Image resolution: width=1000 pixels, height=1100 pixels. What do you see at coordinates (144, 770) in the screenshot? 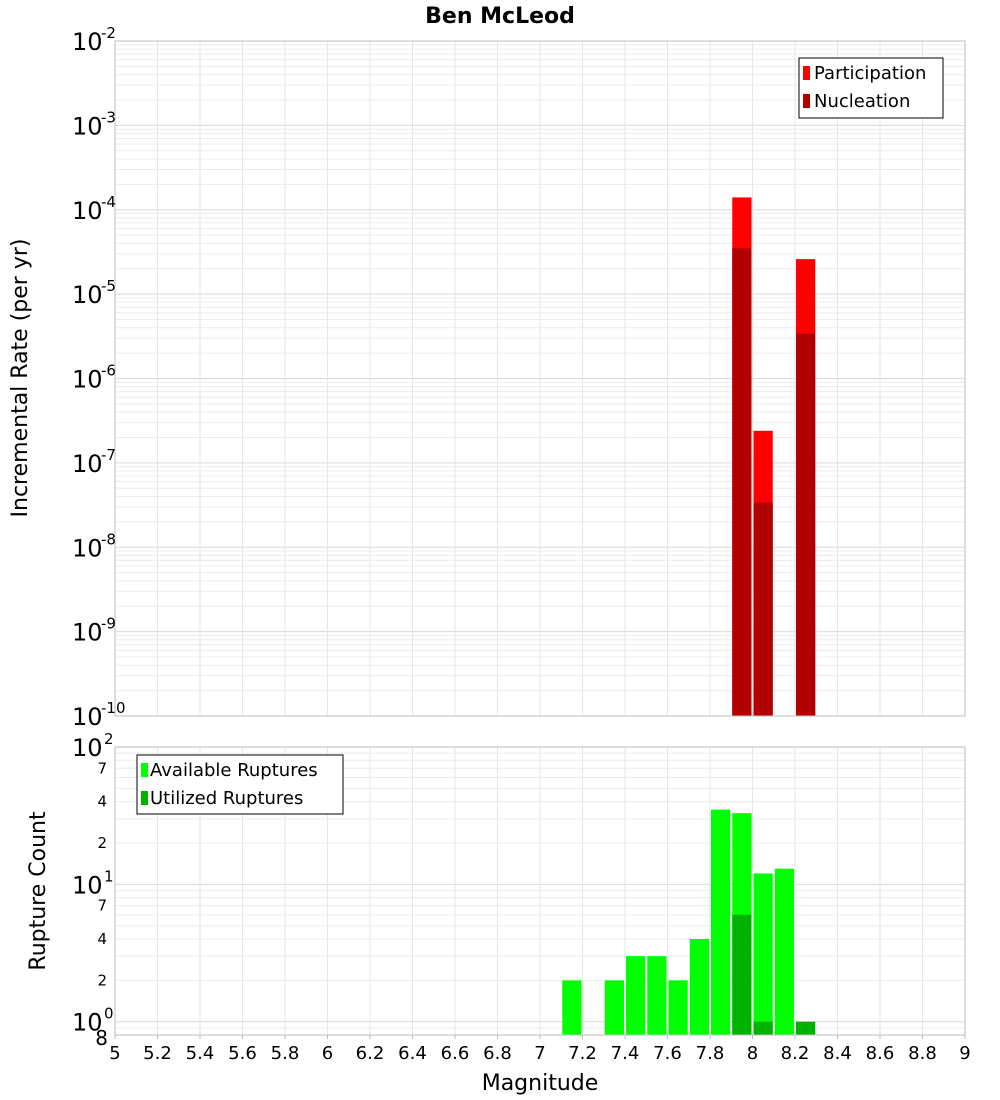
I see `legend-swatch-available` at bounding box center [144, 770].